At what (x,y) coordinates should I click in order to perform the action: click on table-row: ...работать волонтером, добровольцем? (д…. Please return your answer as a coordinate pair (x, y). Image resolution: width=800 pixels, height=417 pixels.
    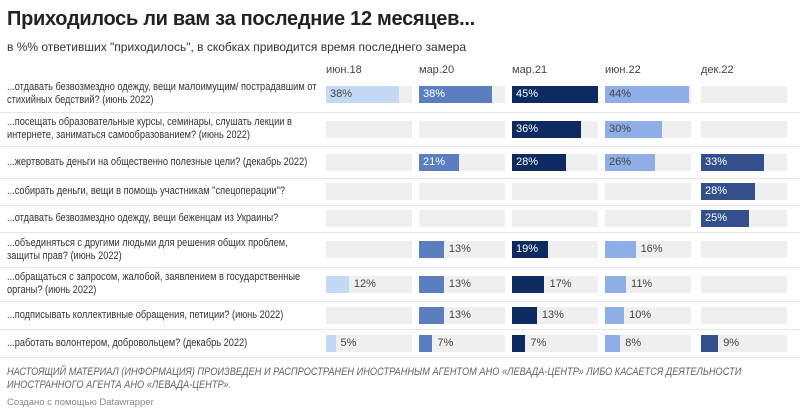
    Looking at the image, I should click on (400, 343).